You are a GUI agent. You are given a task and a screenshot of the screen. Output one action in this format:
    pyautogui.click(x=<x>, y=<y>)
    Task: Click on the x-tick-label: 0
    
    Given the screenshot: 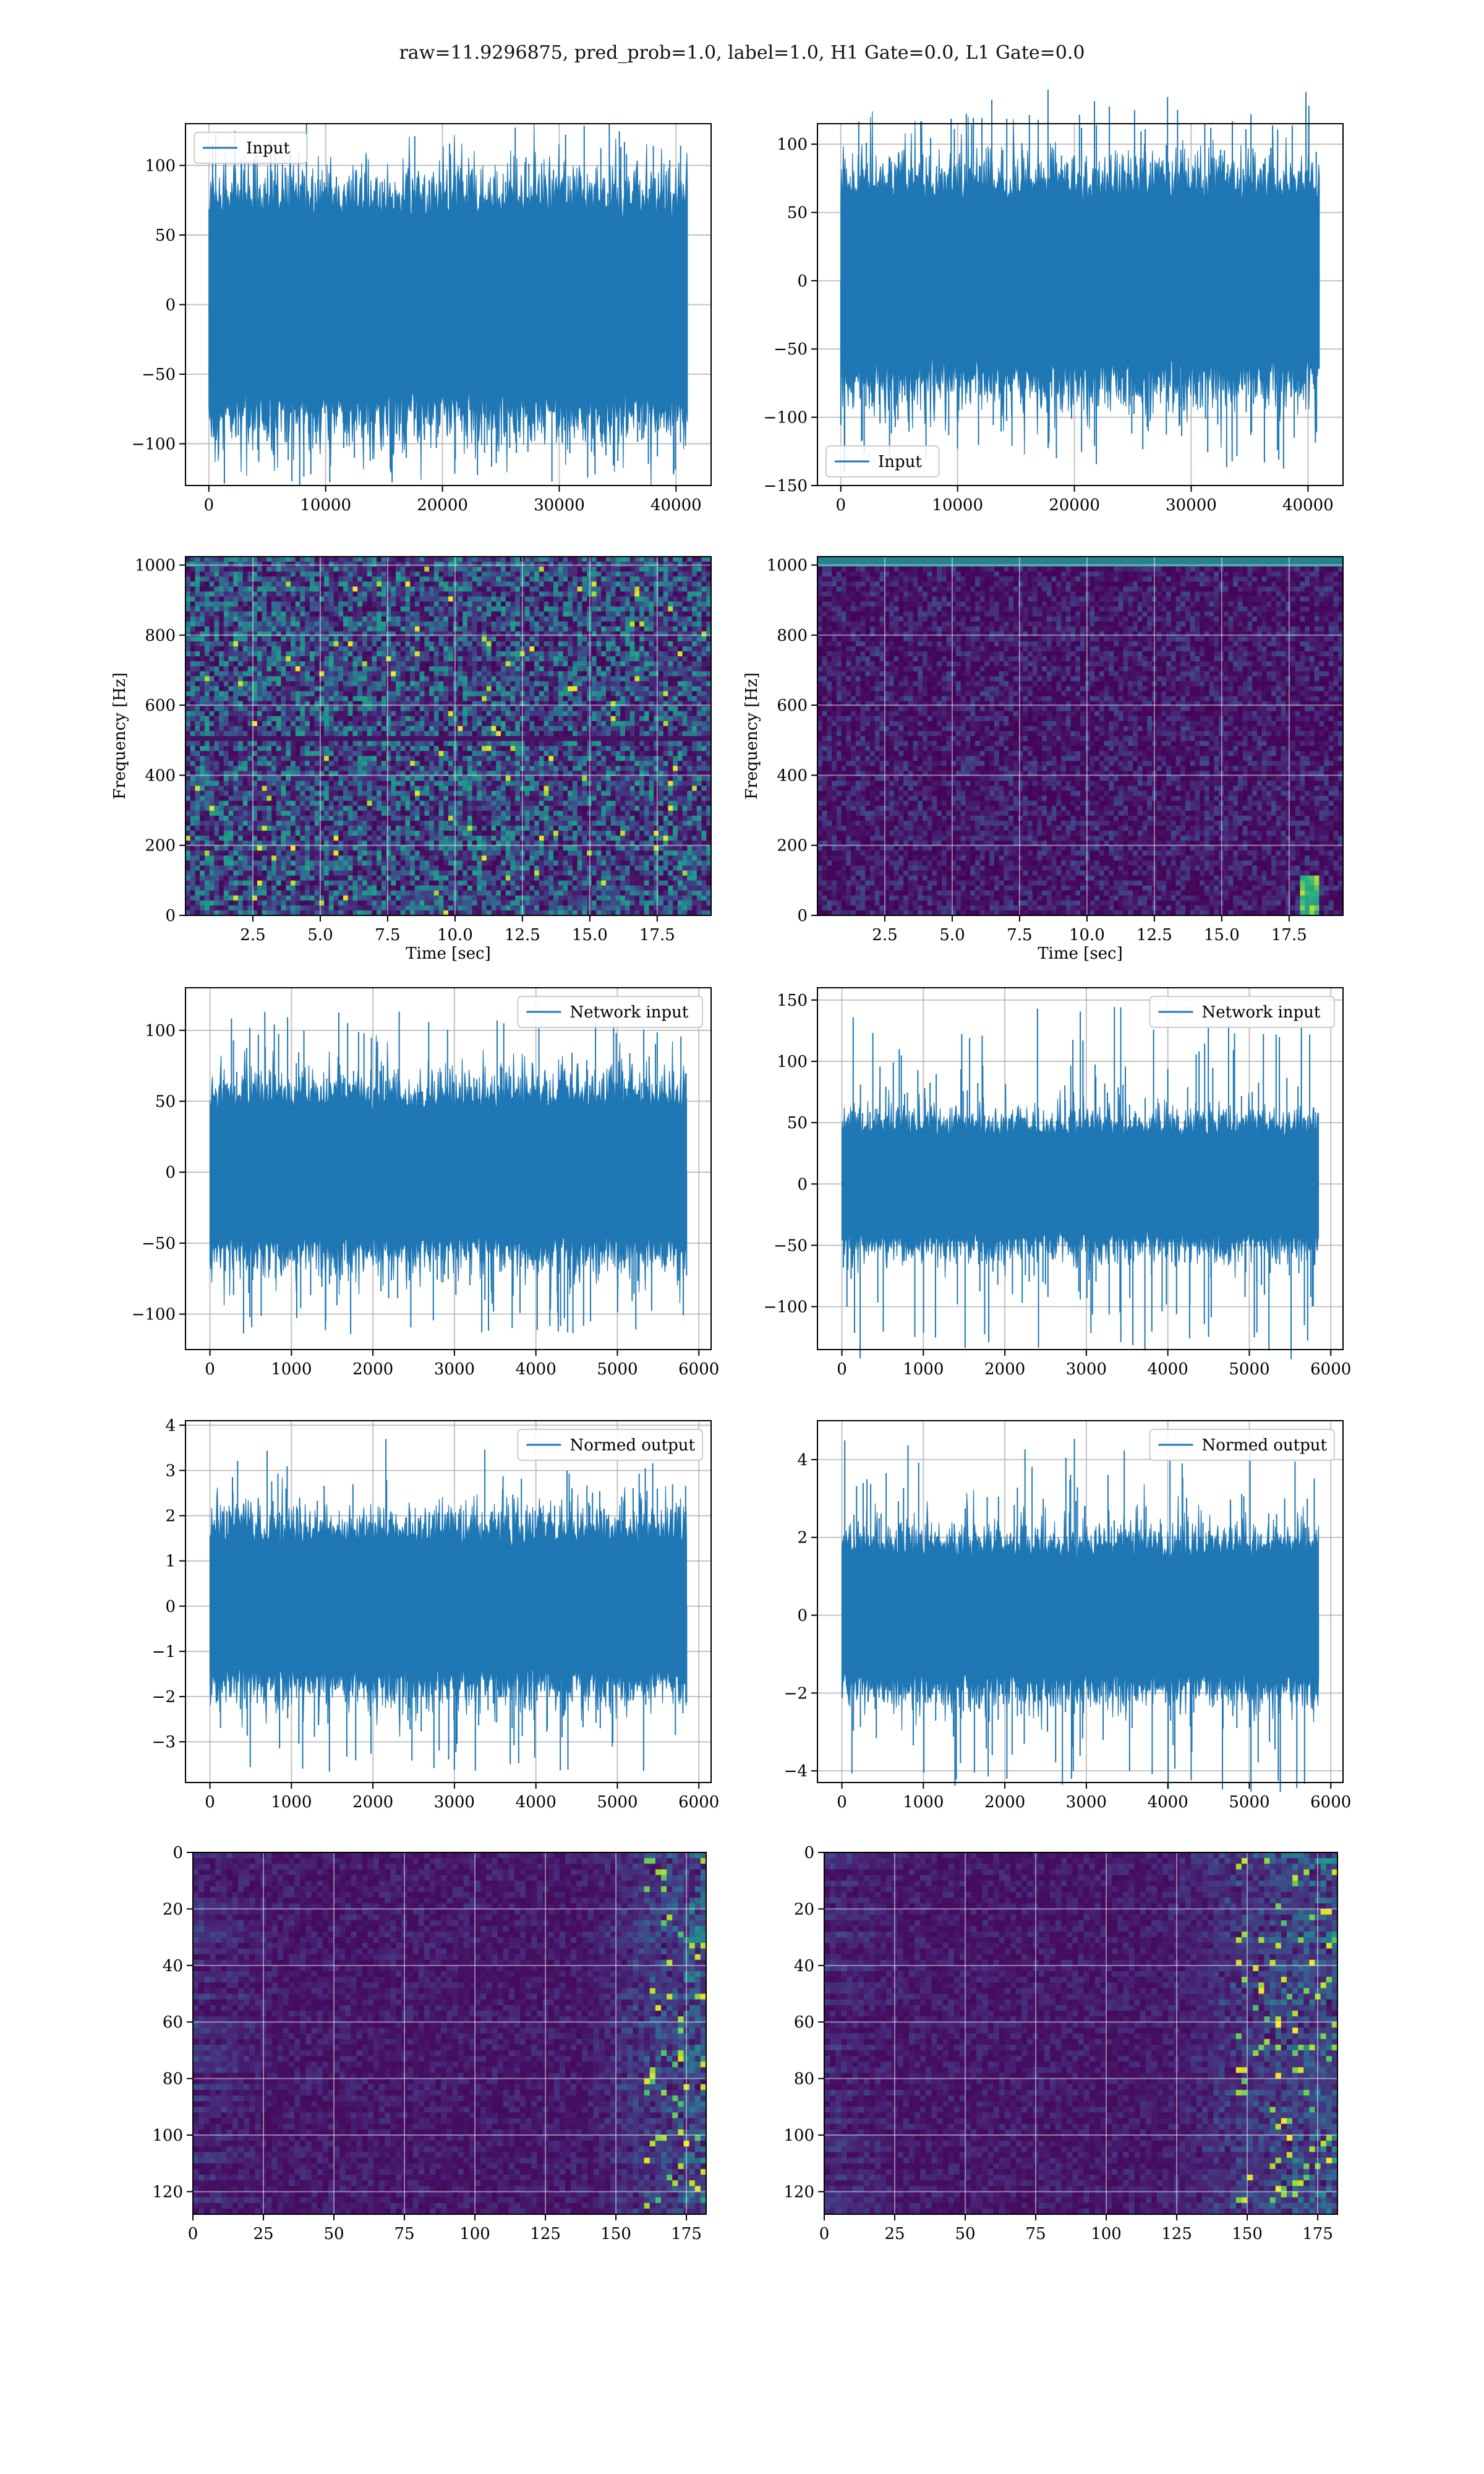 What is the action you would take?
    pyautogui.click(x=841, y=505)
    